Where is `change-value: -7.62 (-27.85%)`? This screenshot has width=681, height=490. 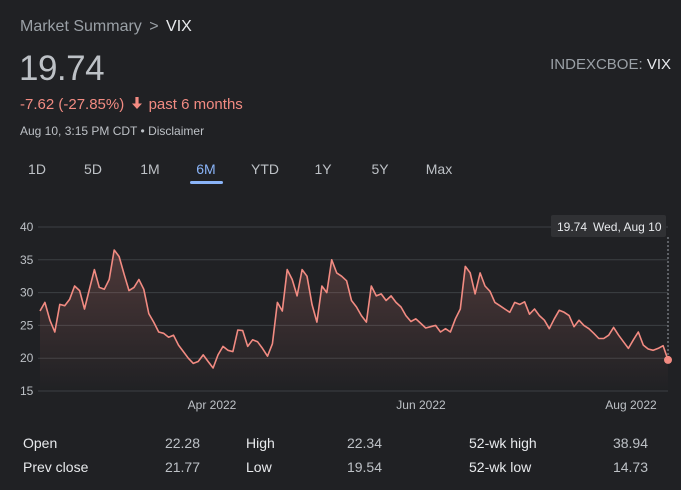
change-value: -7.62 (-27.85%) is located at coordinates (72, 104).